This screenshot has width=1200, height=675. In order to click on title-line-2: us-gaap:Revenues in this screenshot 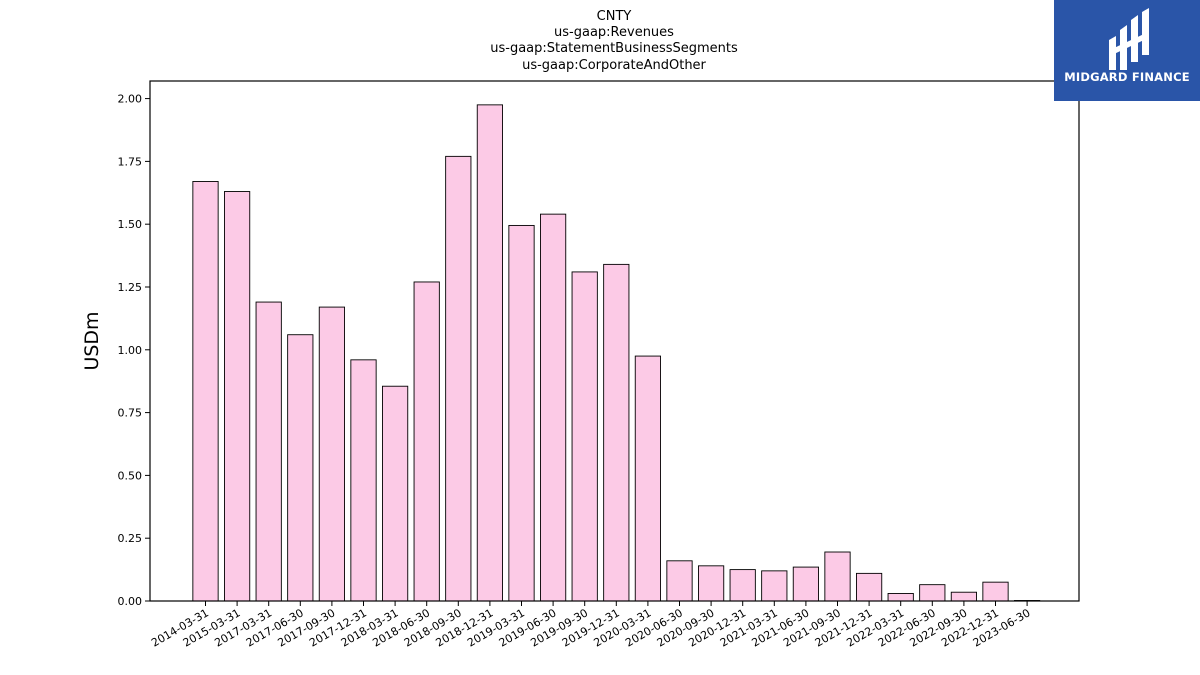, I will do `click(614, 32)`.